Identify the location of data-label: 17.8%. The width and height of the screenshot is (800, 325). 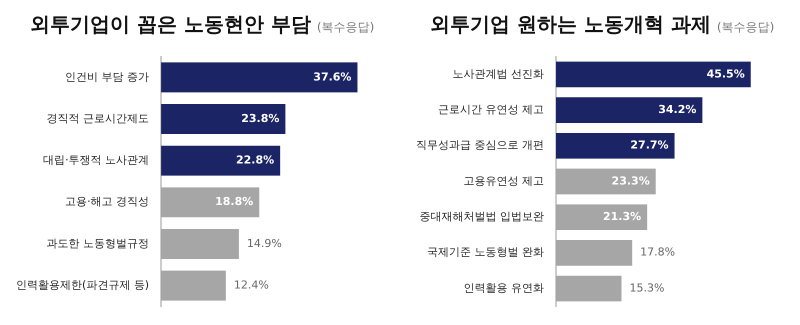
(658, 252).